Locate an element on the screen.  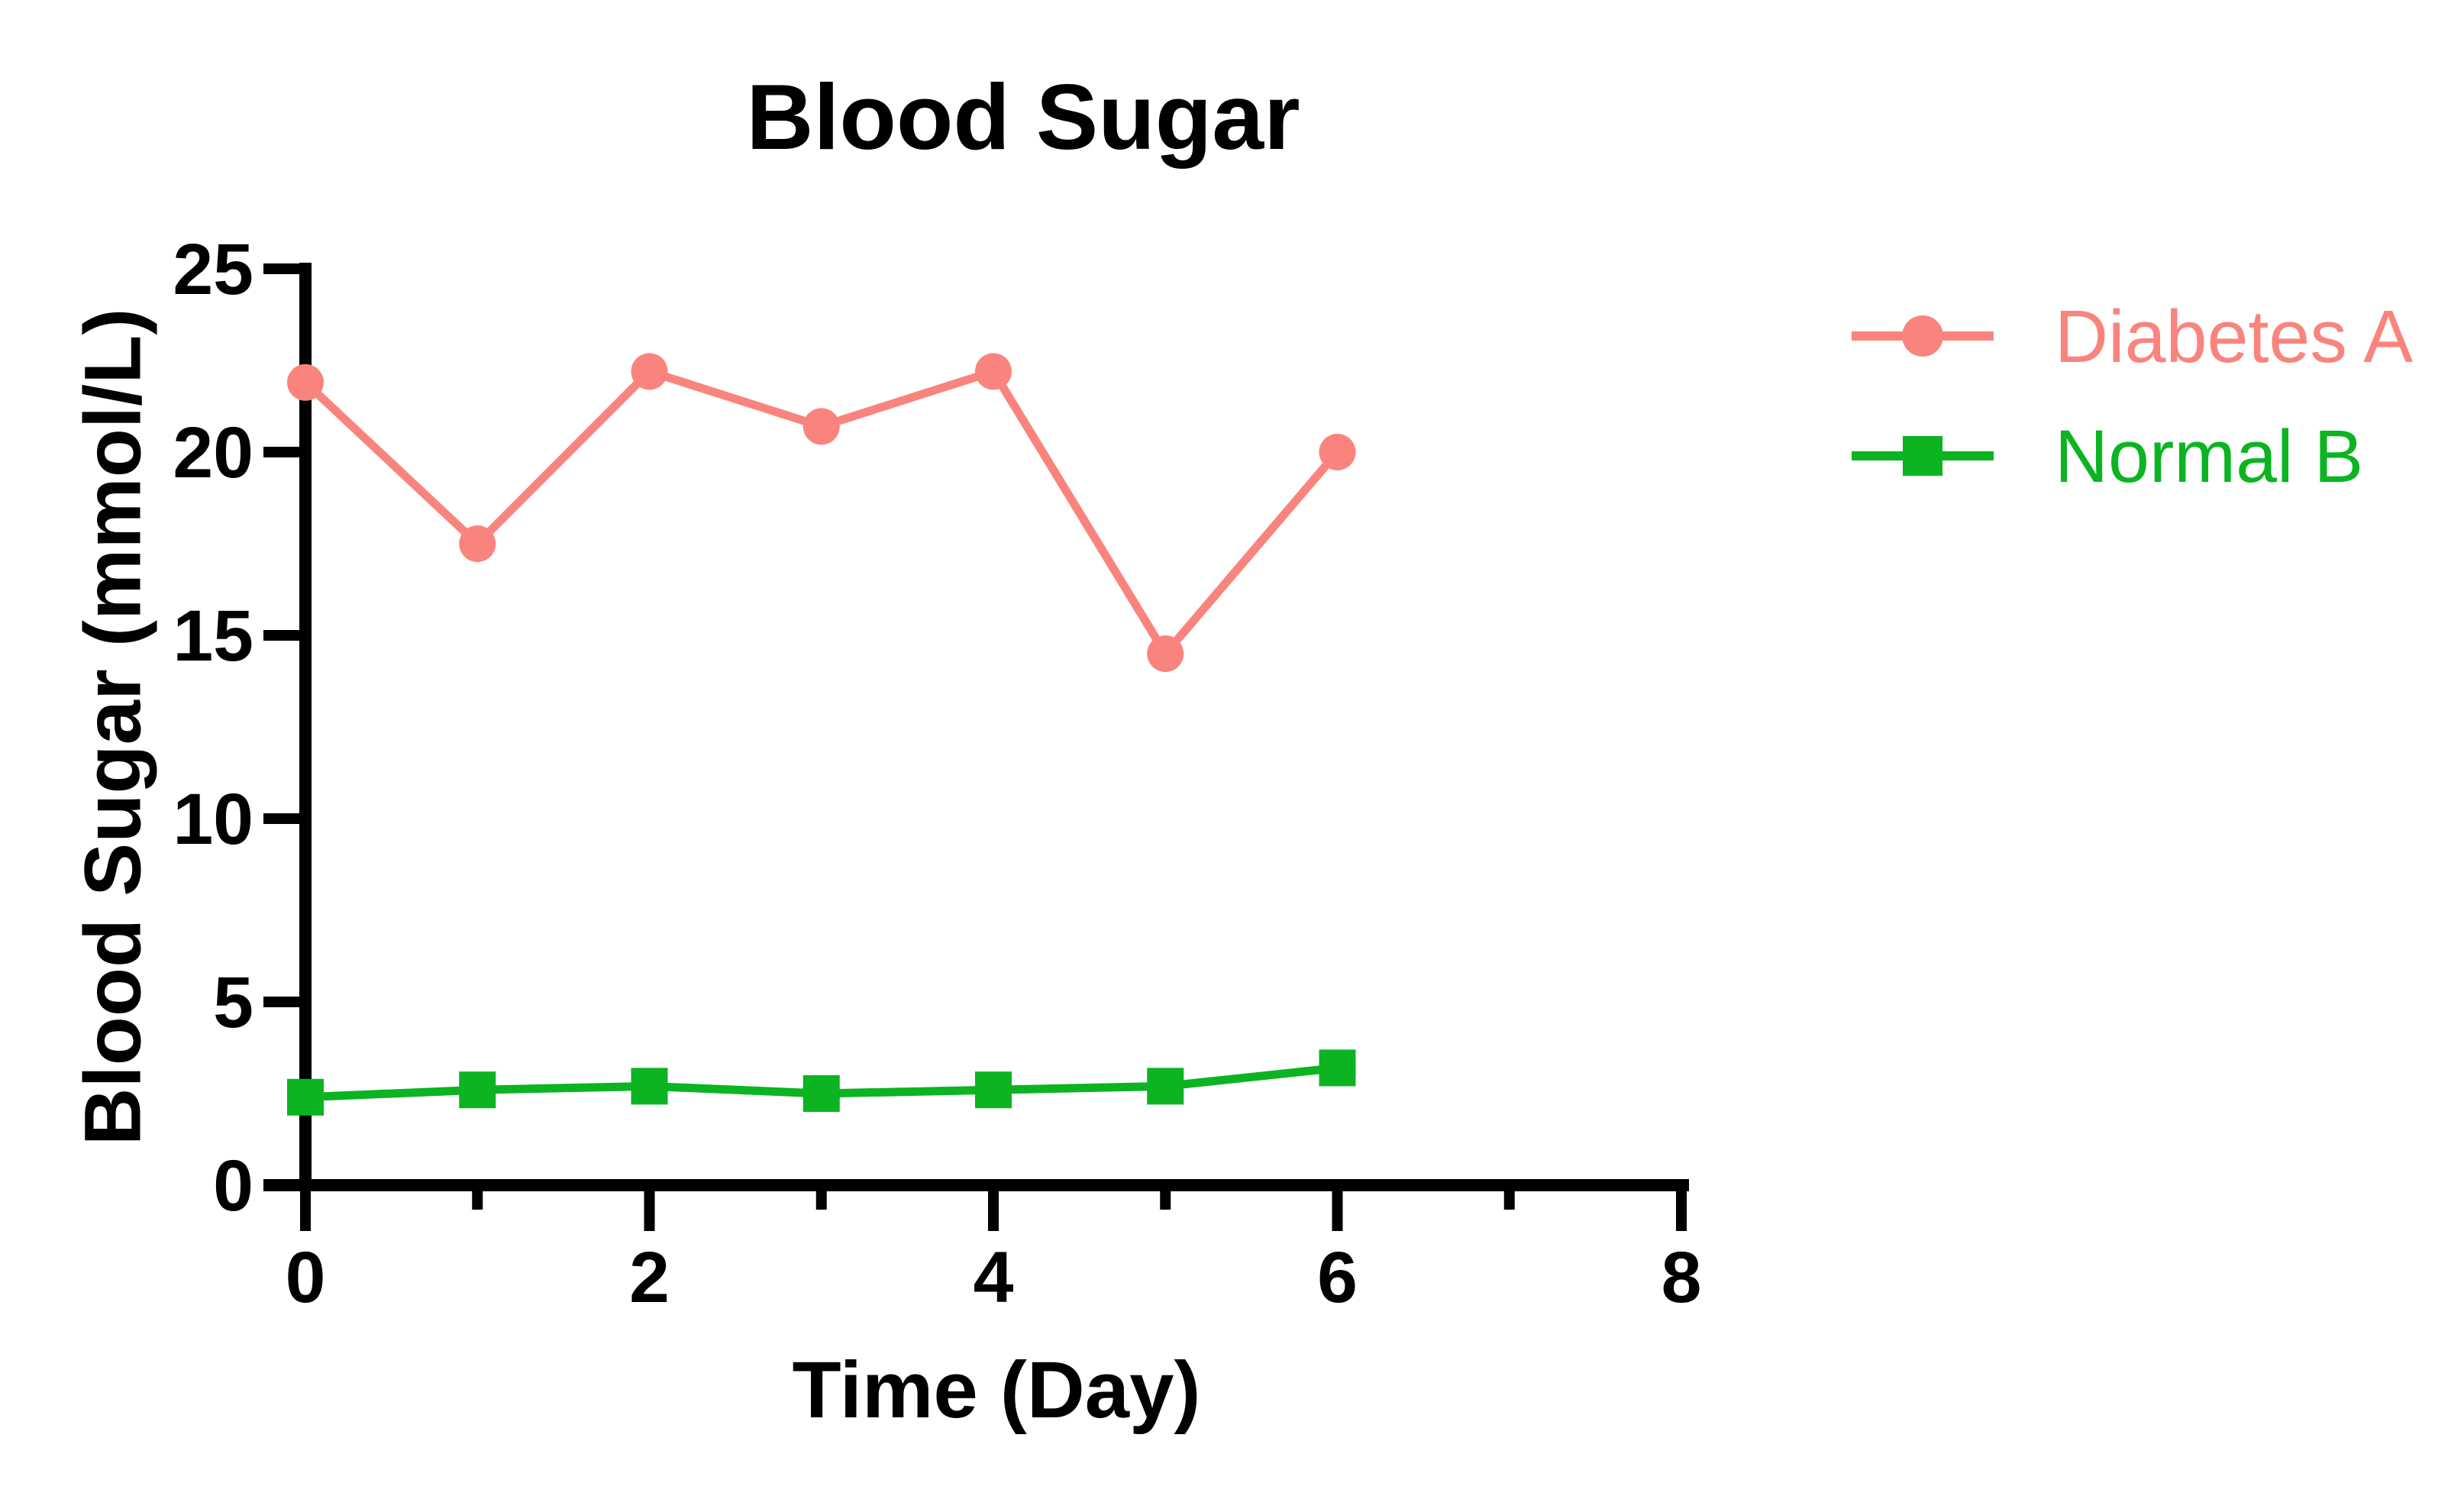
legend-item-diabetes-a: Diabetes A is located at coordinates (2132, 336).